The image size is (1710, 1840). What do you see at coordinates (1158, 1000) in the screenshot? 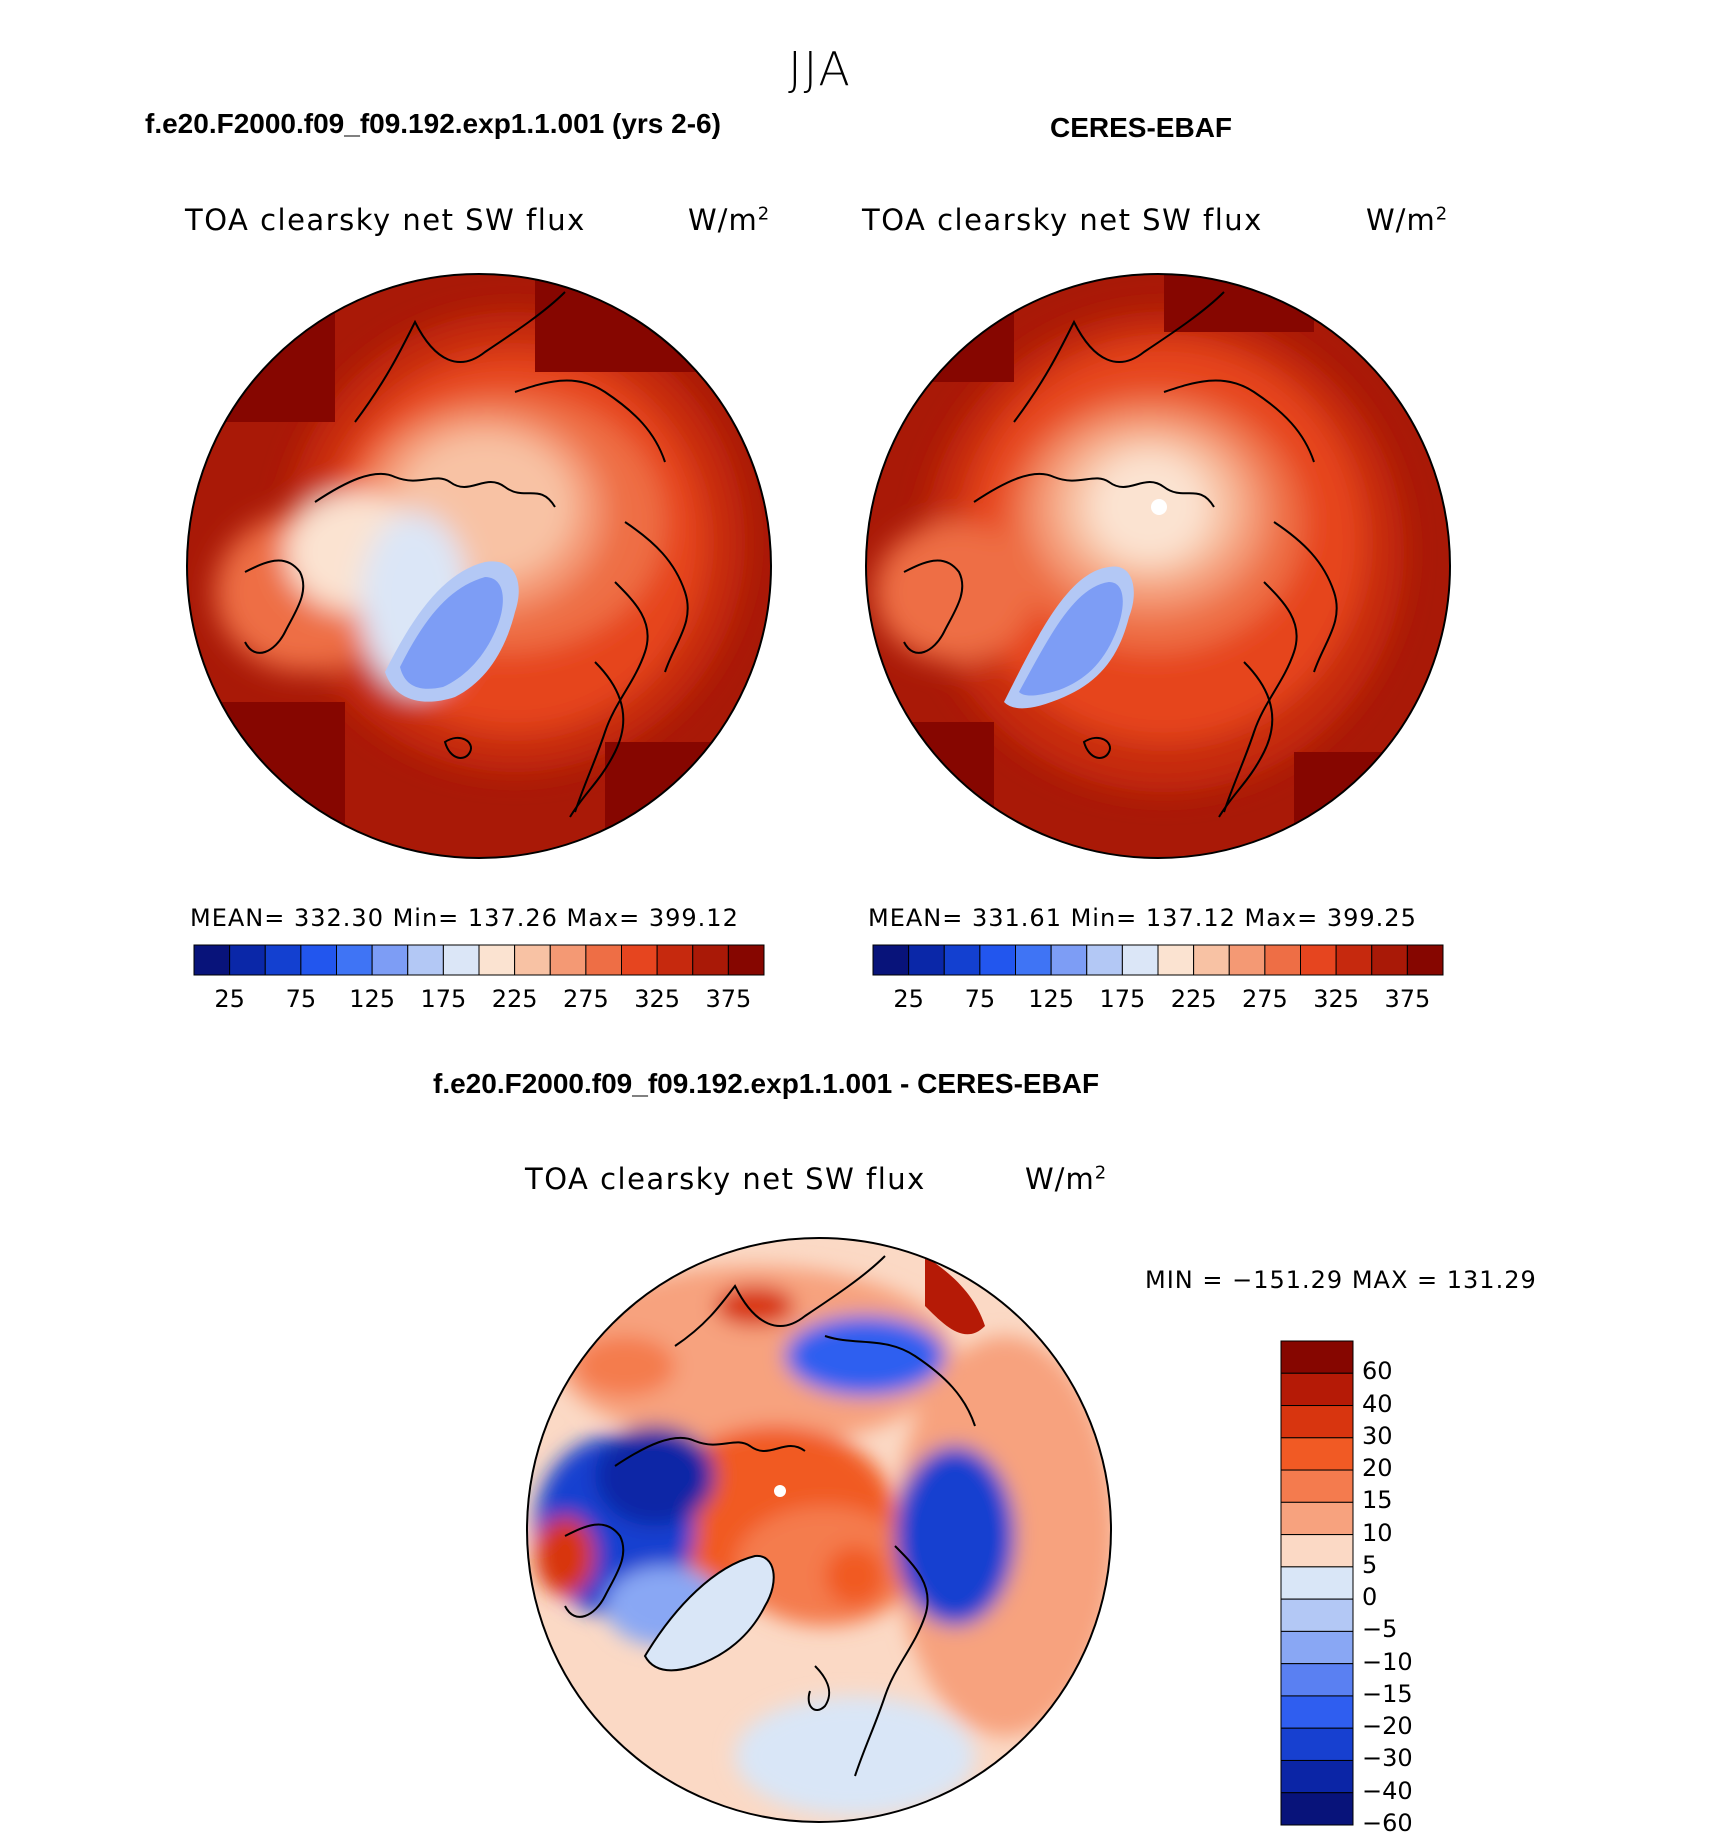
I see `right-colorbar-labels: 25 75 125 175 225 275 325 375` at bounding box center [1158, 1000].